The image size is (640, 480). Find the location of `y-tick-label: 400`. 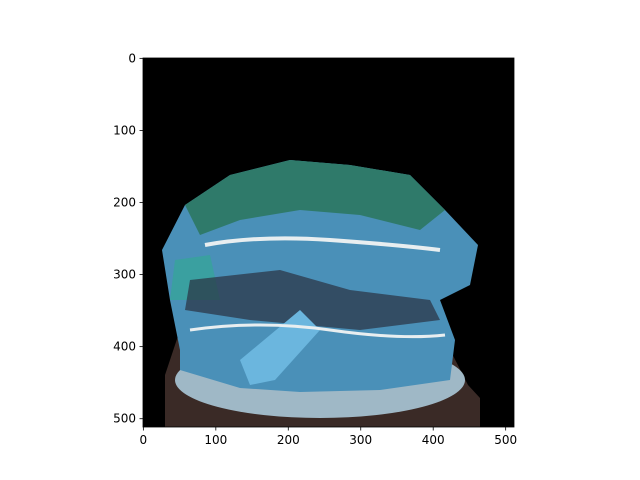

y-tick-label: 400 is located at coordinates (124, 347).